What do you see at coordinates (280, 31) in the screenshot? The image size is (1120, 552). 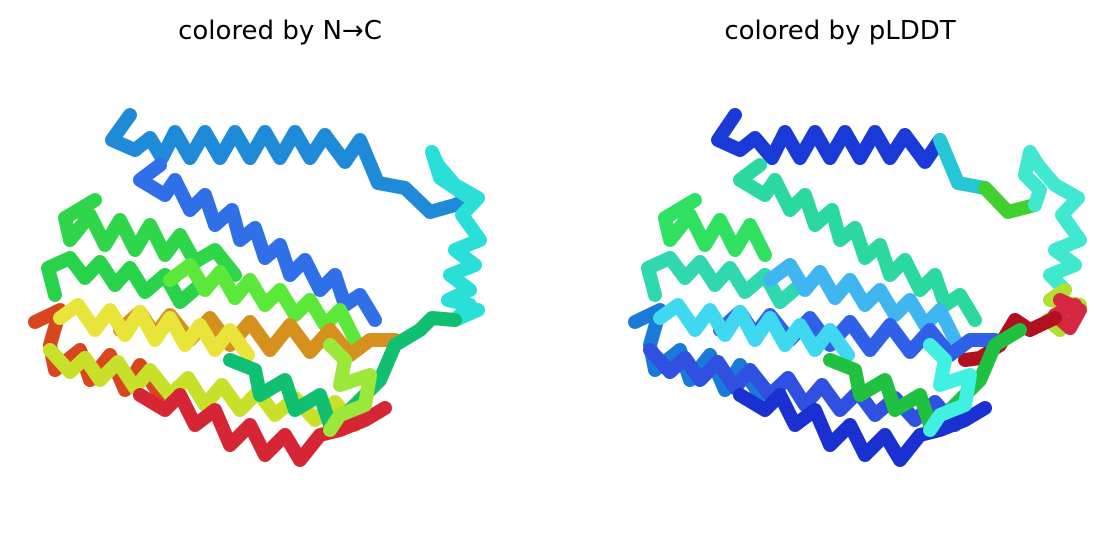 I see `panel-title-n-to-c: colored by N→C` at bounding box center [280, 31].